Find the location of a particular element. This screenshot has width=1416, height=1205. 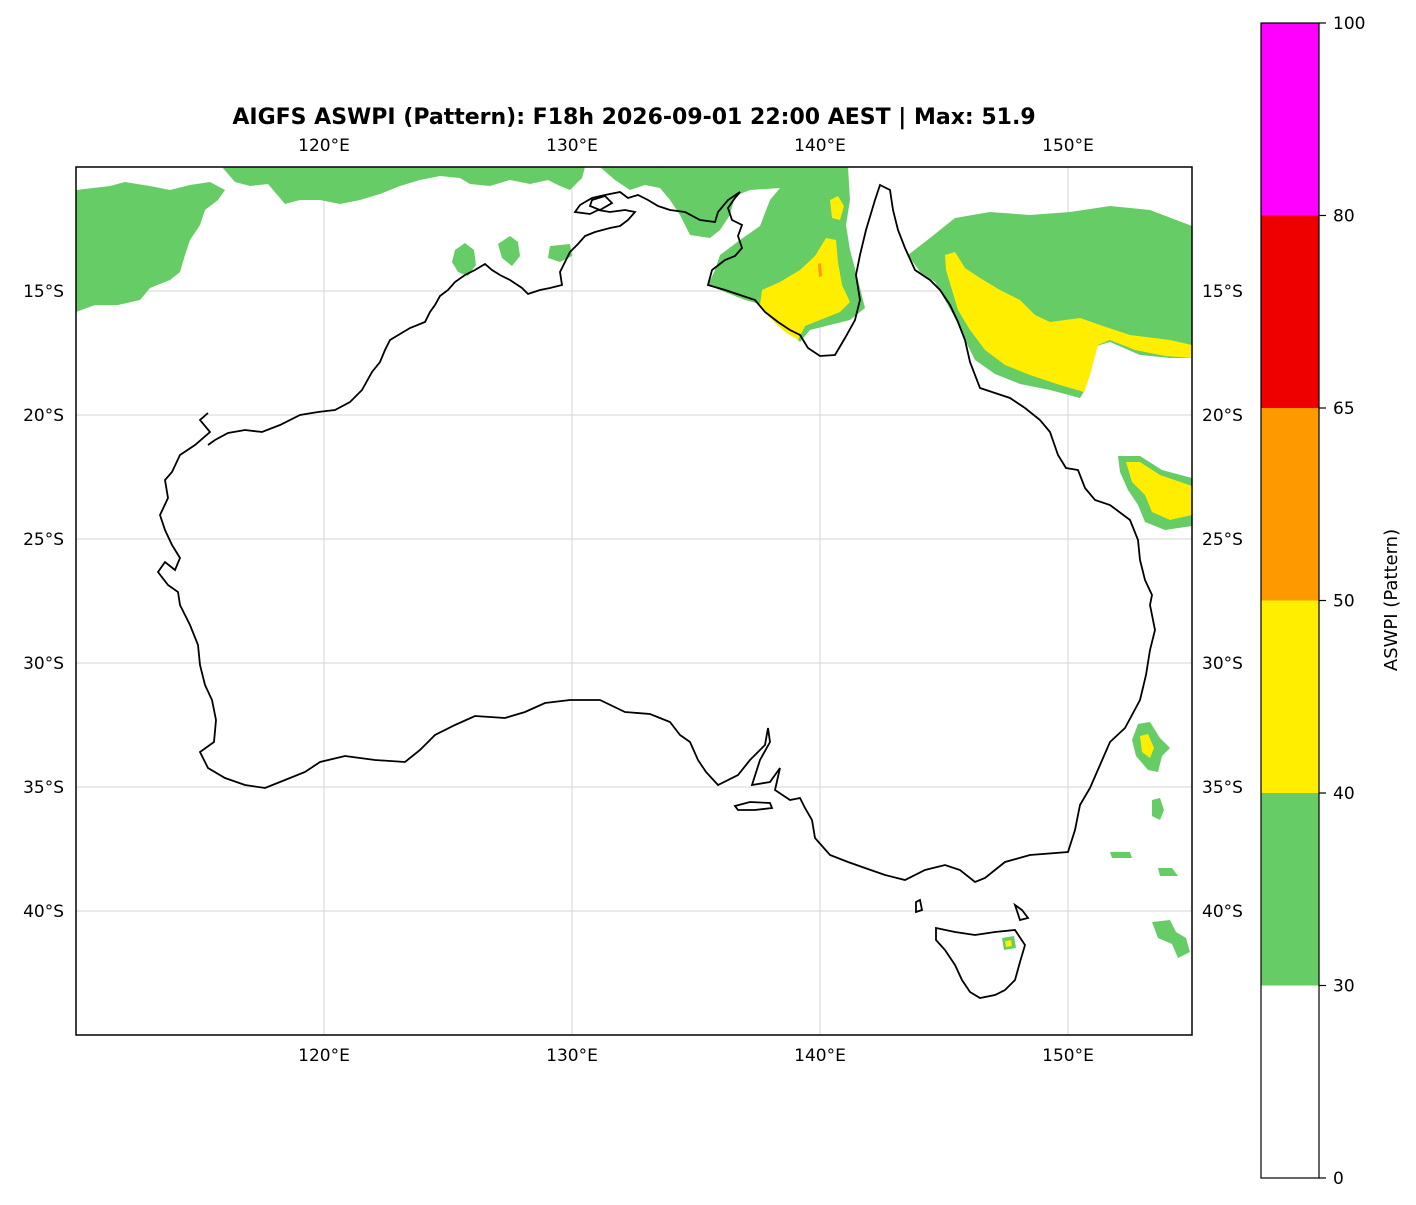

lat-label-right: 30°S is located at coordinates (1222, 664).